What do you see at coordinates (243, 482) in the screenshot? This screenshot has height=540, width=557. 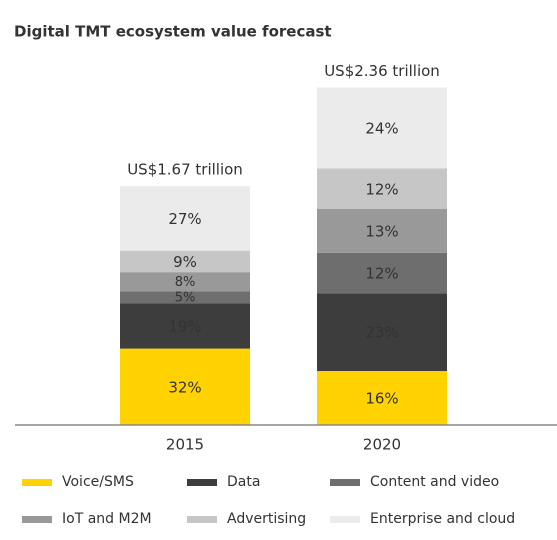 I see `legend-label: Data` at bounding box center [243, 482].